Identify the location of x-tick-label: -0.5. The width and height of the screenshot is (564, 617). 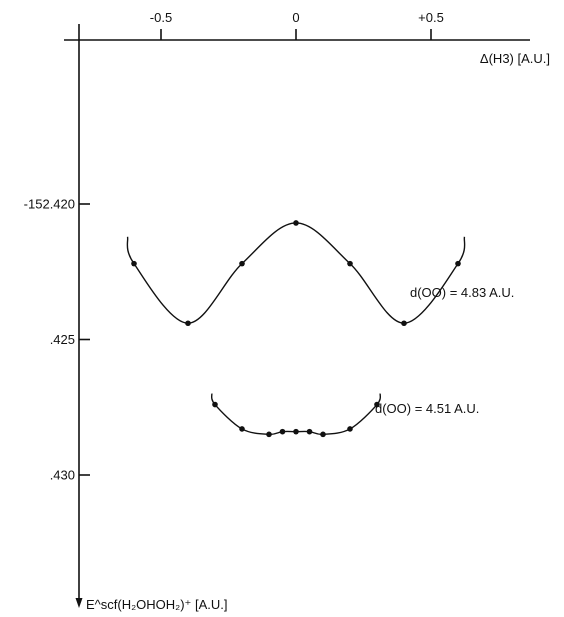
(161, 17).